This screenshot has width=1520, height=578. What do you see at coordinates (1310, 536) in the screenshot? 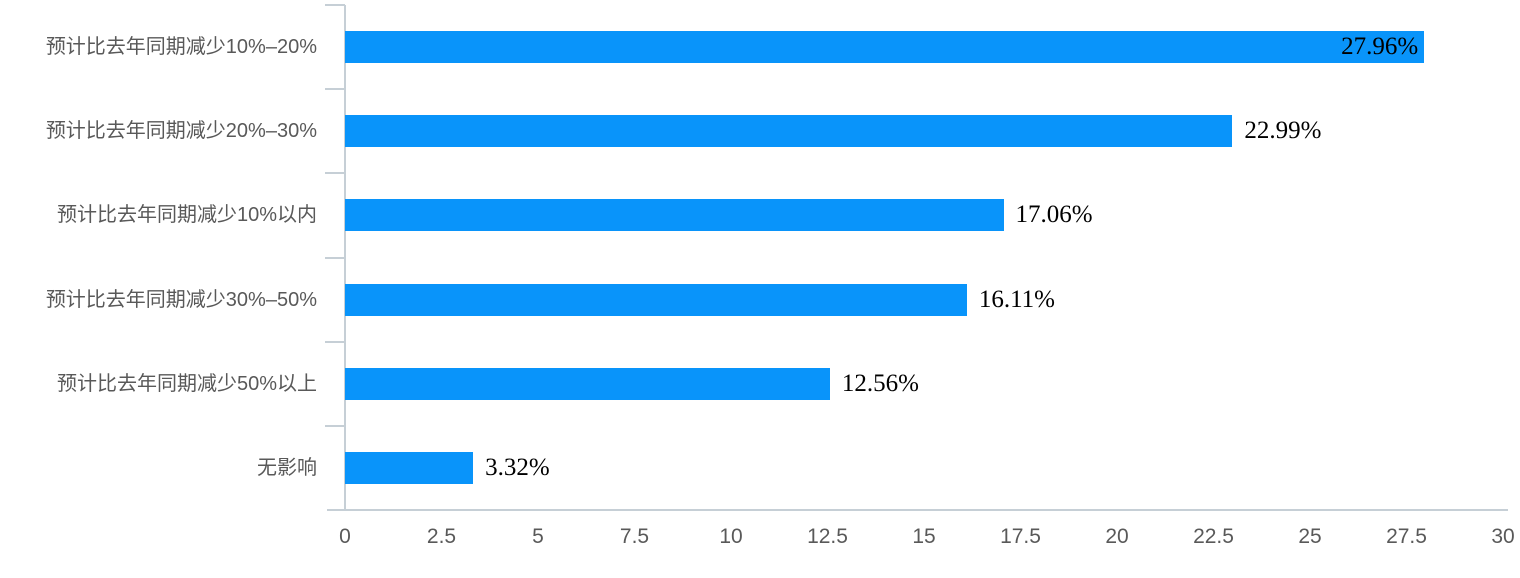
I see `x-tick-label: 25` at bounding box center [1310, 536].